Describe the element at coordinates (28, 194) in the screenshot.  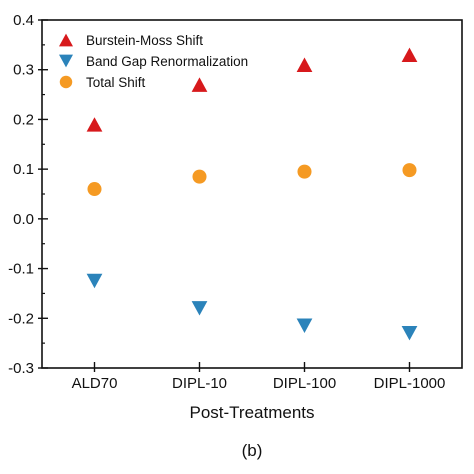
I see `y-axis: -0.3 -0.2 -0.1 0.0 0.1 0.2 0.3 0.4` at that location.